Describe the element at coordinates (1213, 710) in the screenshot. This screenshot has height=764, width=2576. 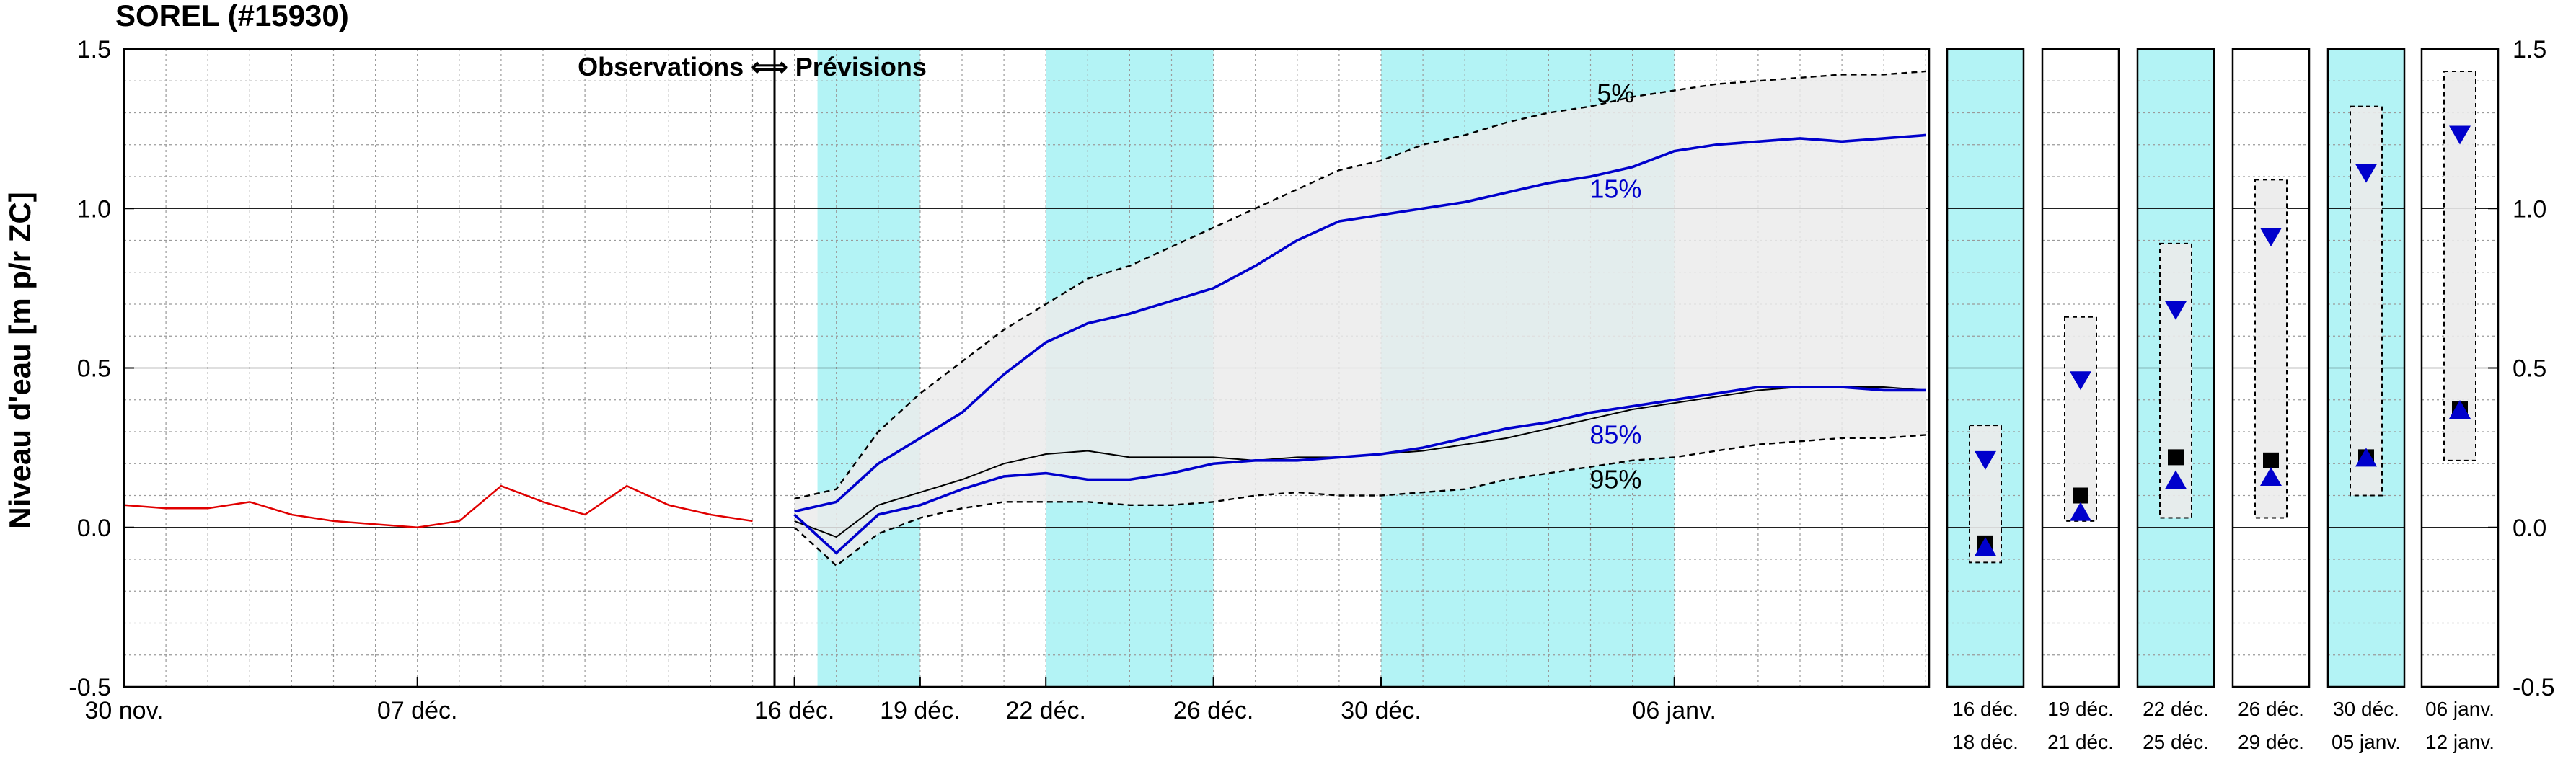
I see `x-tick-label: 26 déc.` at that location.